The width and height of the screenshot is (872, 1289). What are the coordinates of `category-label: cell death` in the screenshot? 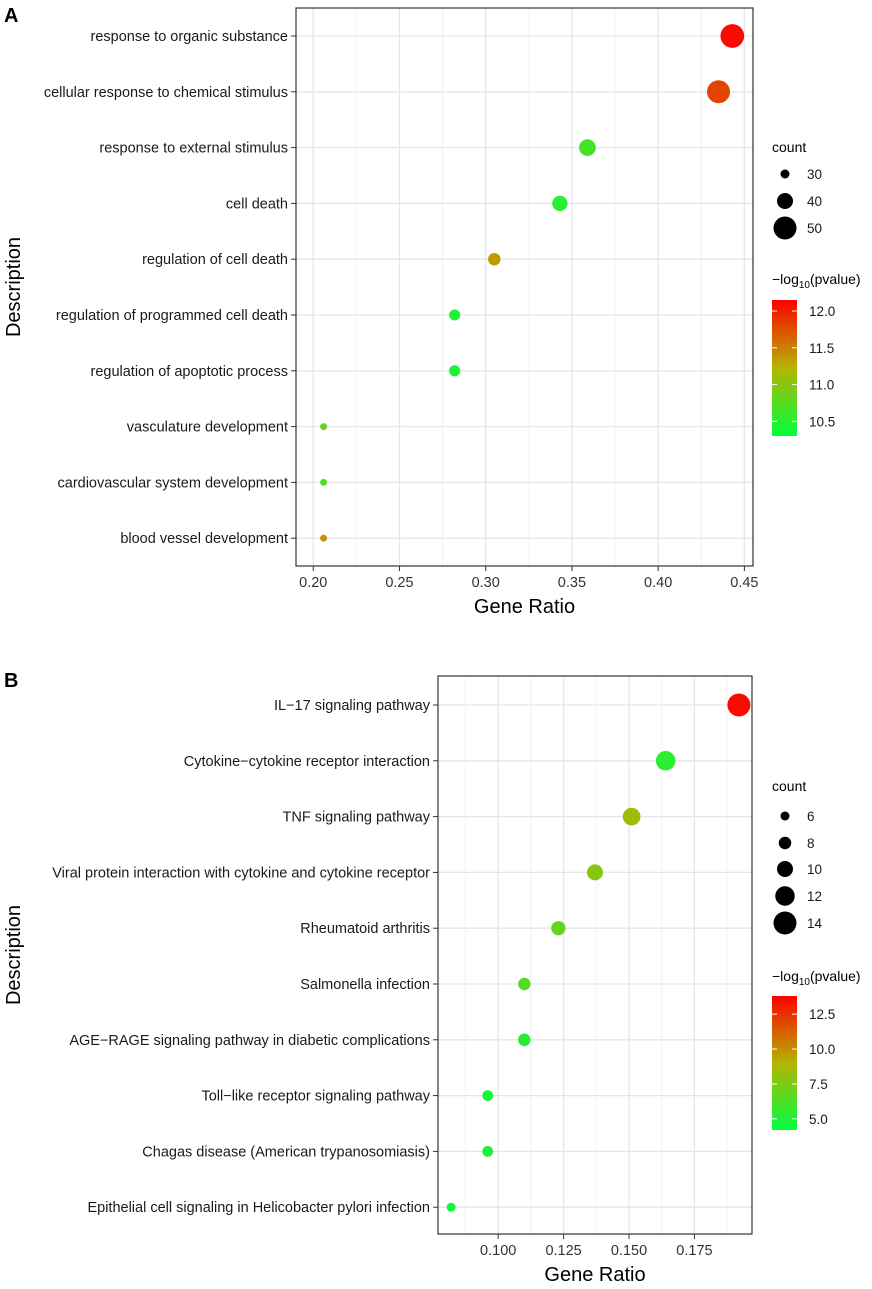 It's located at (257, 204).